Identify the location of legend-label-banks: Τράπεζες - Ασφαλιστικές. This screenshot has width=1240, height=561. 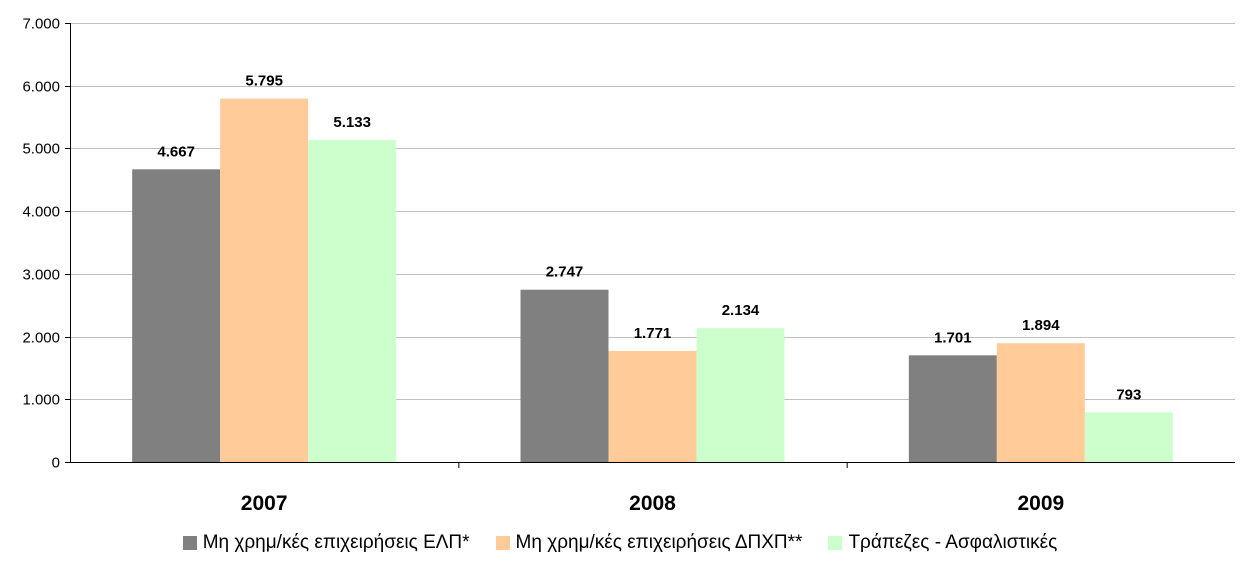
(953, 542).